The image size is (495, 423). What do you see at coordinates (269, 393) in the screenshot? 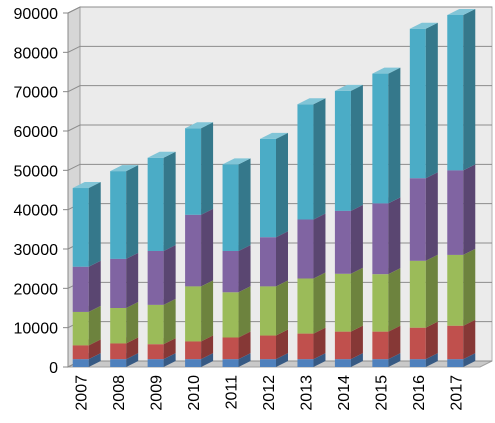
I see `x-tick-label-2012: 2012` at bounding box center [269, 393].